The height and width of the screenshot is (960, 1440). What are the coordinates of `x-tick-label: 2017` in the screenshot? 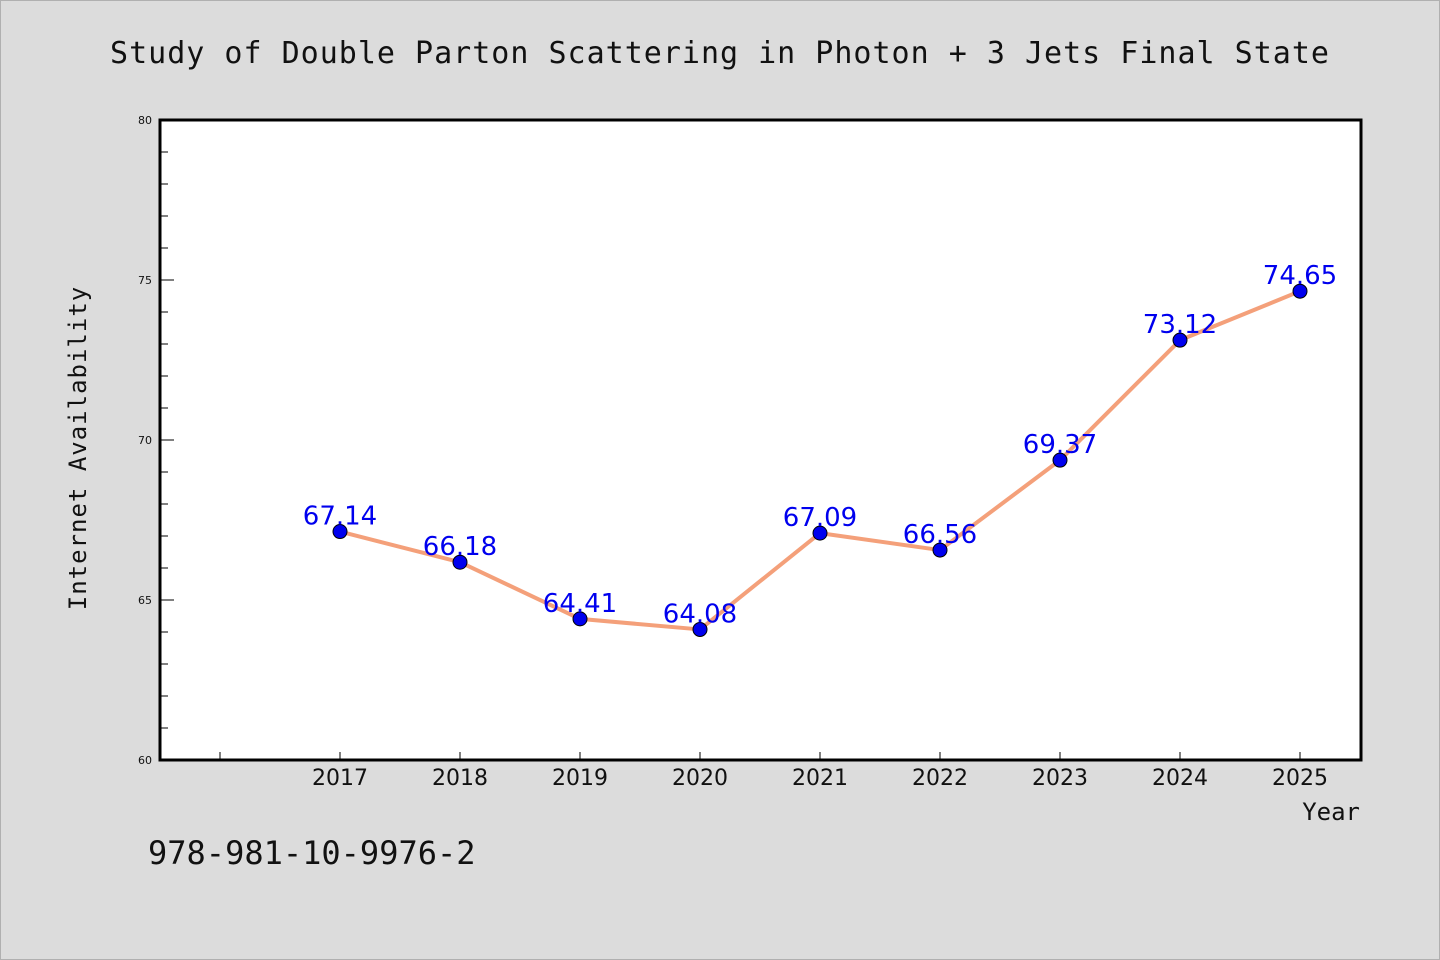 It's located at (340, 778).